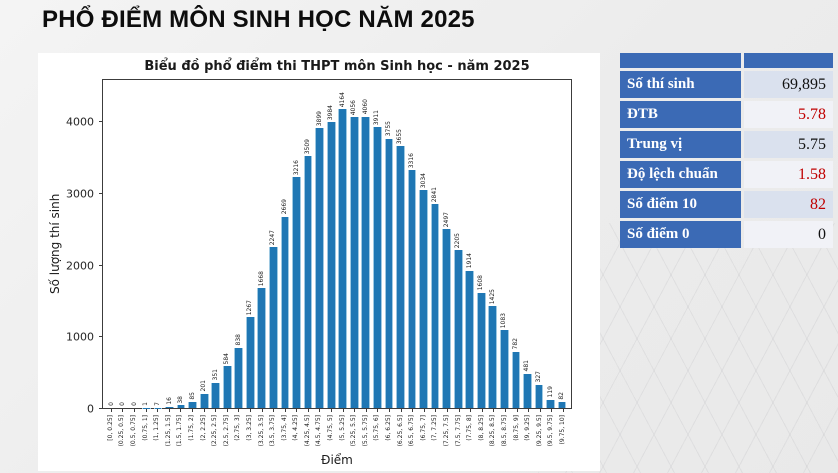 The image size is (838, 473). I want to click on x-tick-slot: (1, 1.25], so click(157, 431).